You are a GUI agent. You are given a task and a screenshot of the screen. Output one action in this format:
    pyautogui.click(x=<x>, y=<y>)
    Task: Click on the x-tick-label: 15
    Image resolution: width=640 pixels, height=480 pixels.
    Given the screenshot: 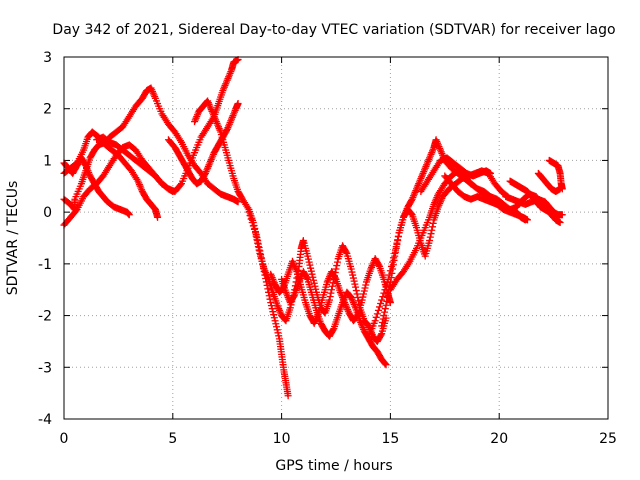 What is the action you would take?
    pyautogui.click(x=390, y=439)
    